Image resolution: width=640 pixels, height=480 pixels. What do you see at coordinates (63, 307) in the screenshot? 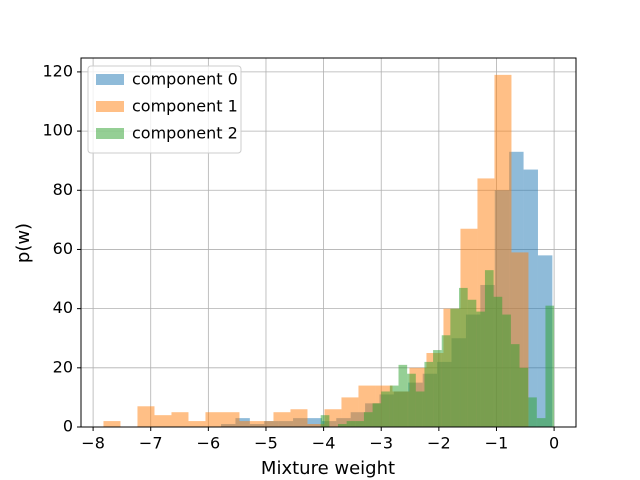
I see `y-tick-label: 40` at bounding box center [63, 307].